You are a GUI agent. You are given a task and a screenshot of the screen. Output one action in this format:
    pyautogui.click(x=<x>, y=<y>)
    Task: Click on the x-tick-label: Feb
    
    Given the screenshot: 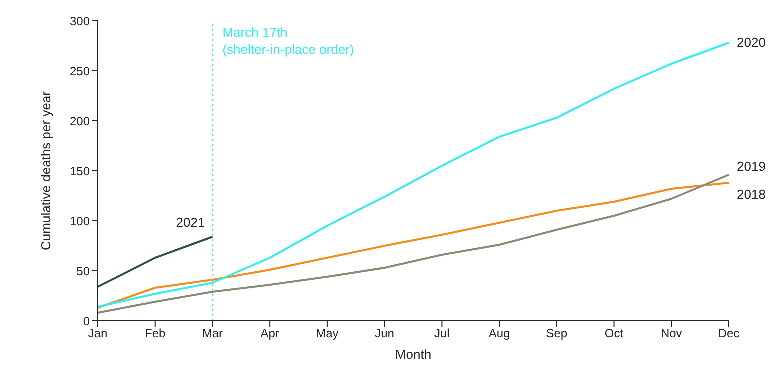 What is the action you would take?
    pyautogui.click(x=155, y=333)
    